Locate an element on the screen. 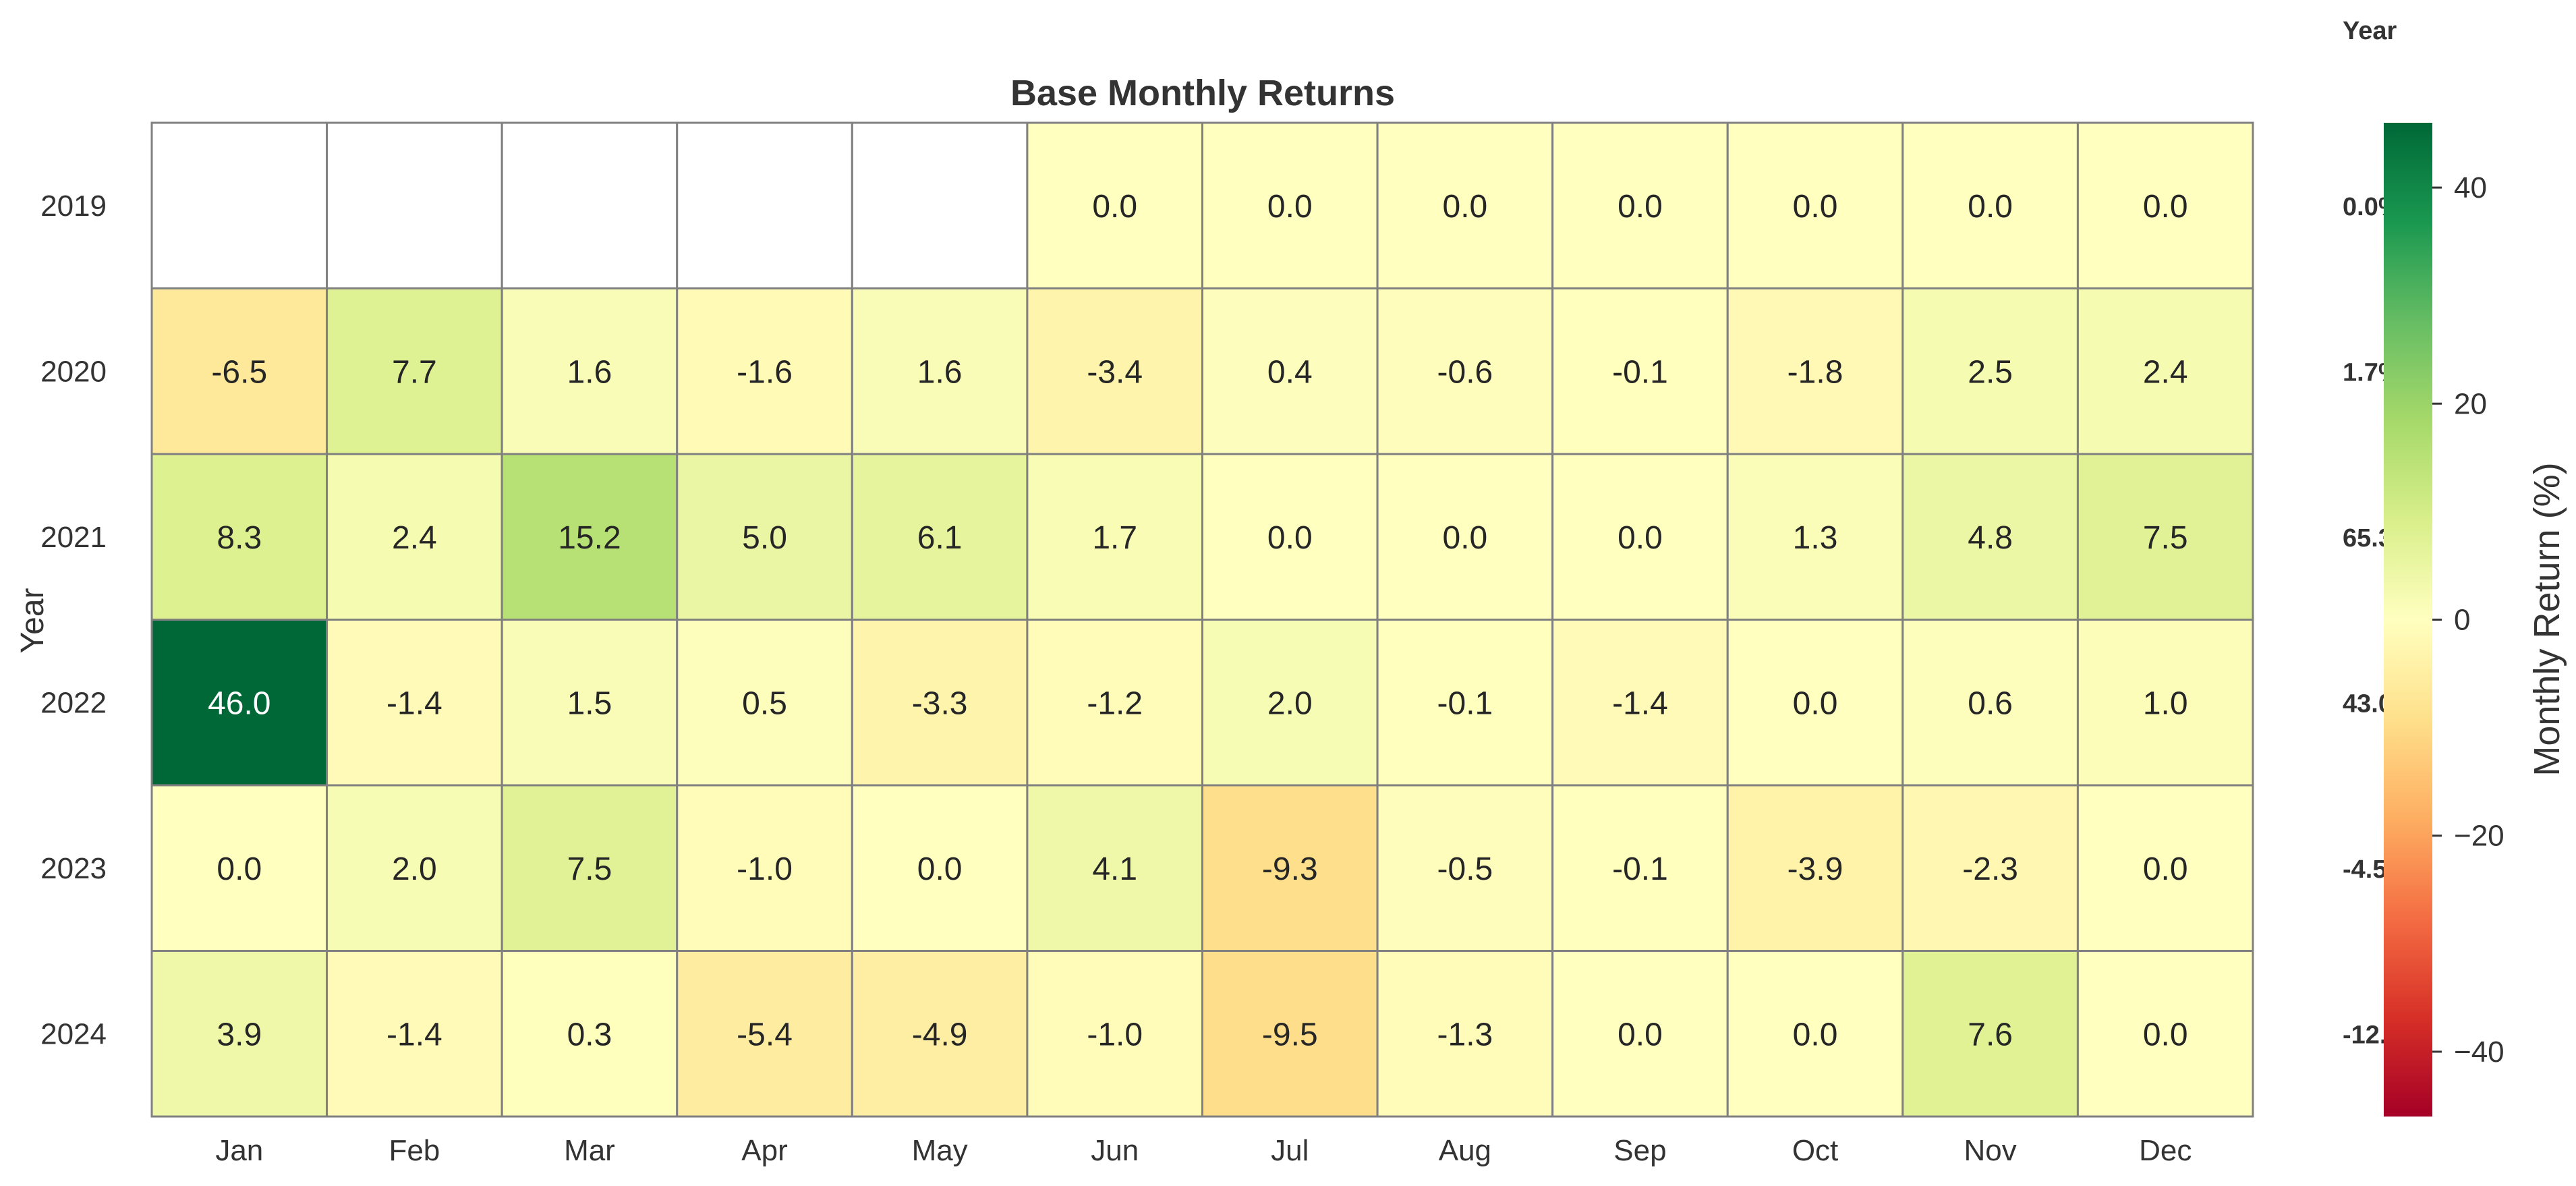 The height and width of the screenshot is (1186, 2576). cell-value-label: 1.3 is located at coordinates (1815, 538).